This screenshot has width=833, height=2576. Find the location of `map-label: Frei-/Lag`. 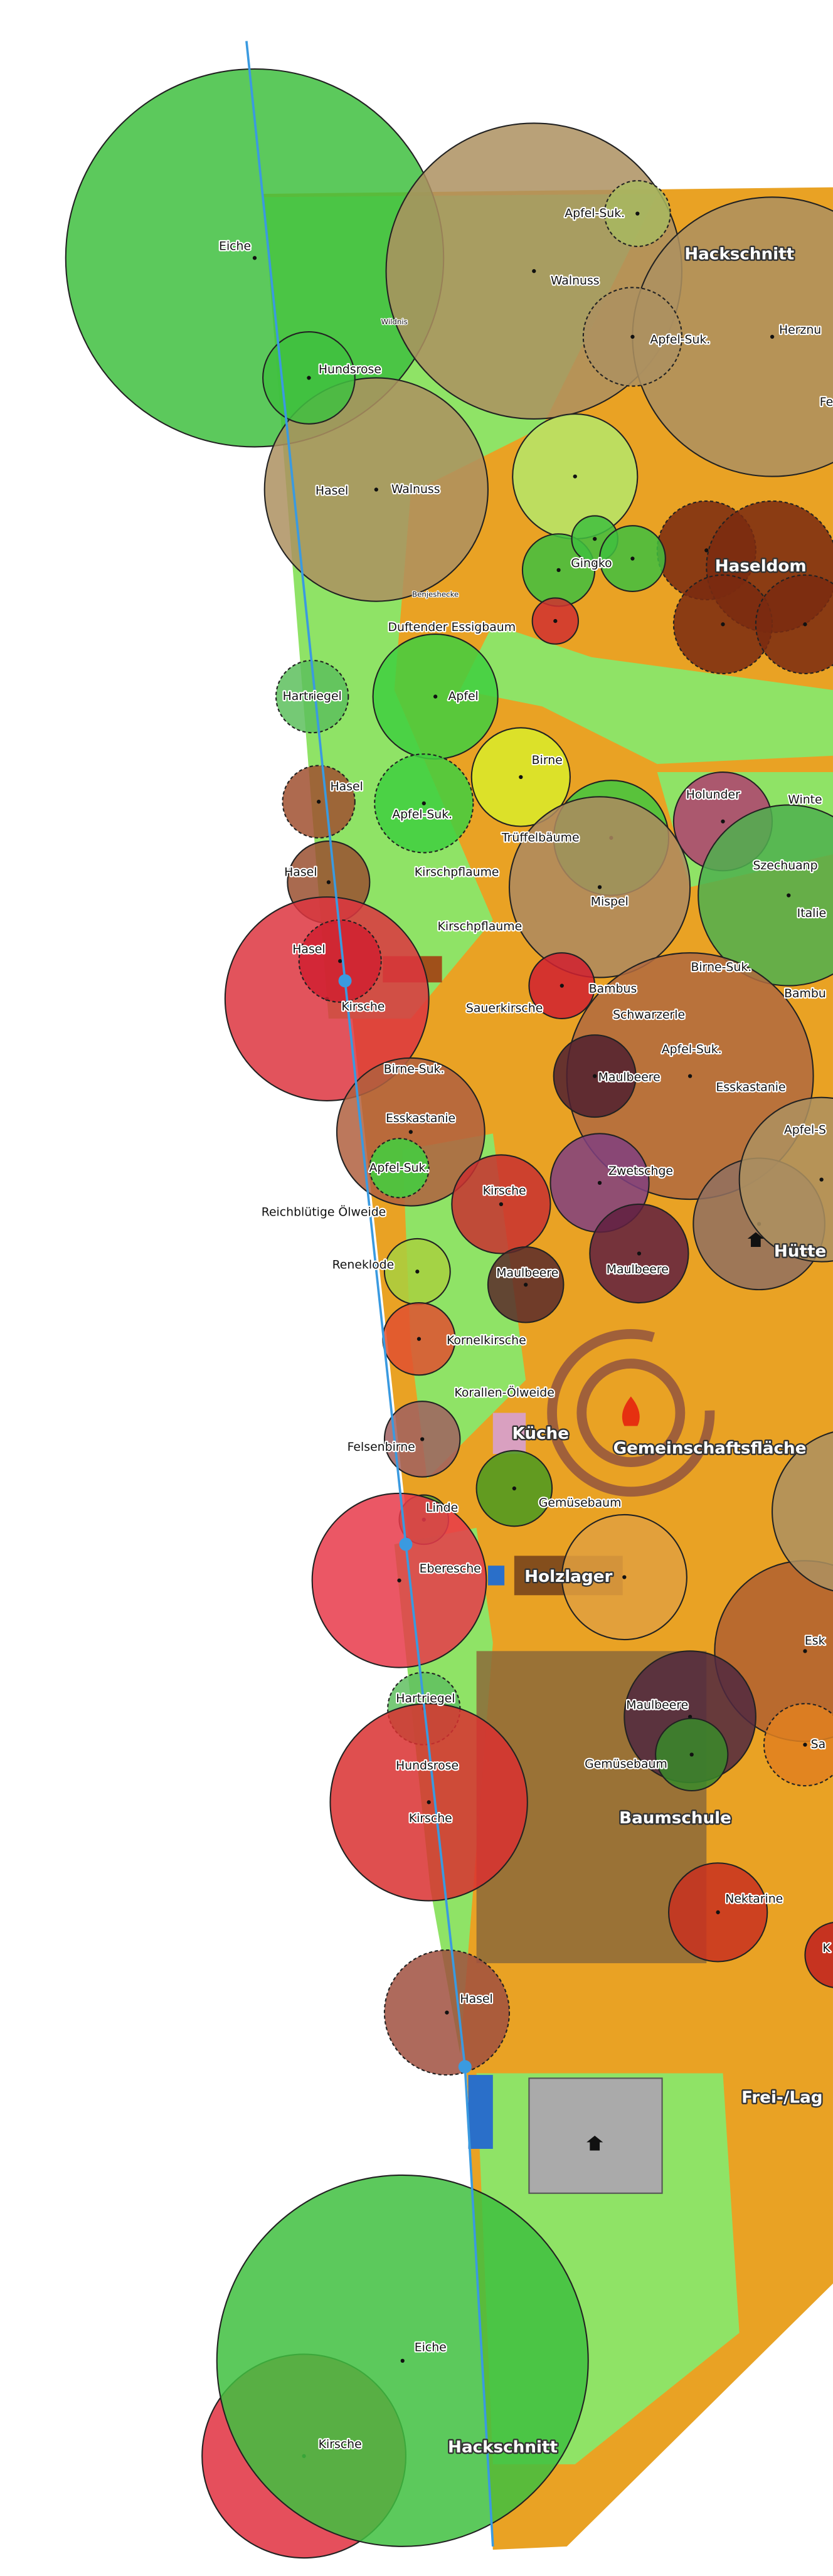

map-label: Frei-/Lag is located at coordinates (782, 2097).